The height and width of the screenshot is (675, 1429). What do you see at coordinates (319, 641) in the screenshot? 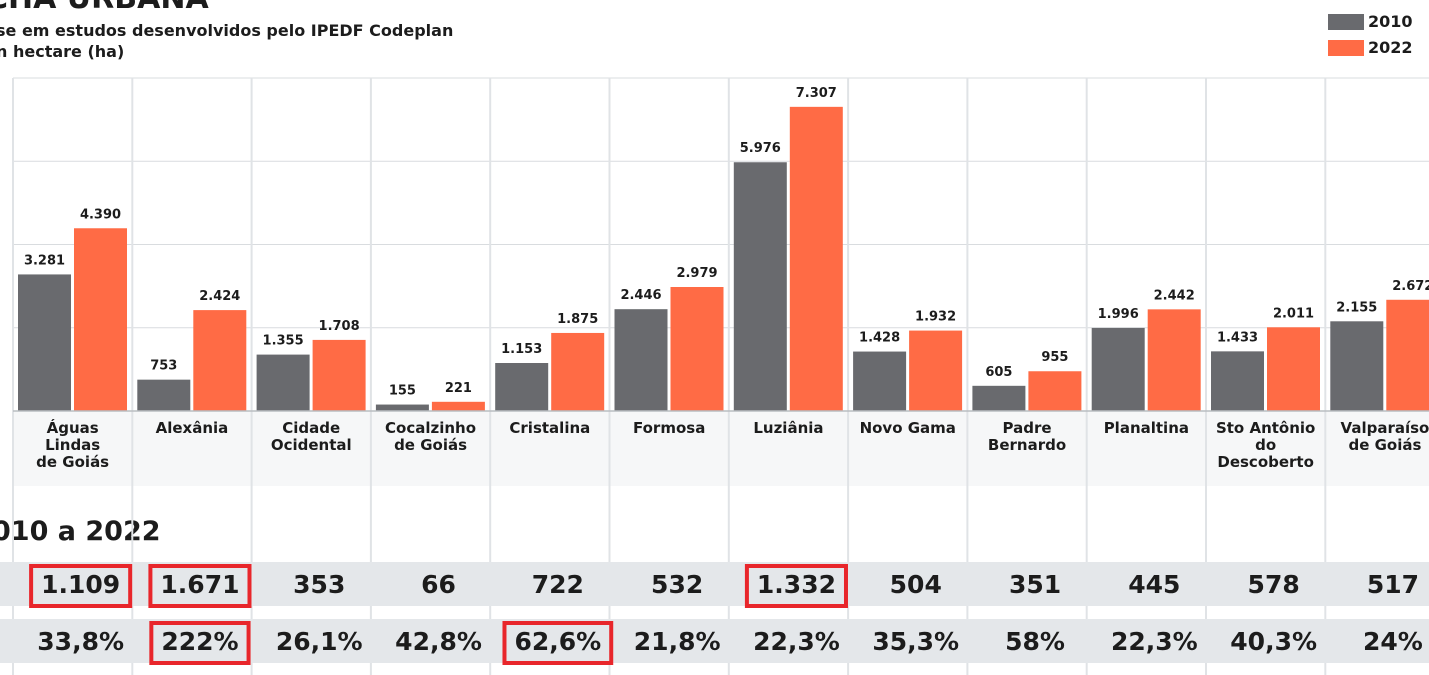
I see `table-cell: 26,1%` at bounding box center [319, 641].